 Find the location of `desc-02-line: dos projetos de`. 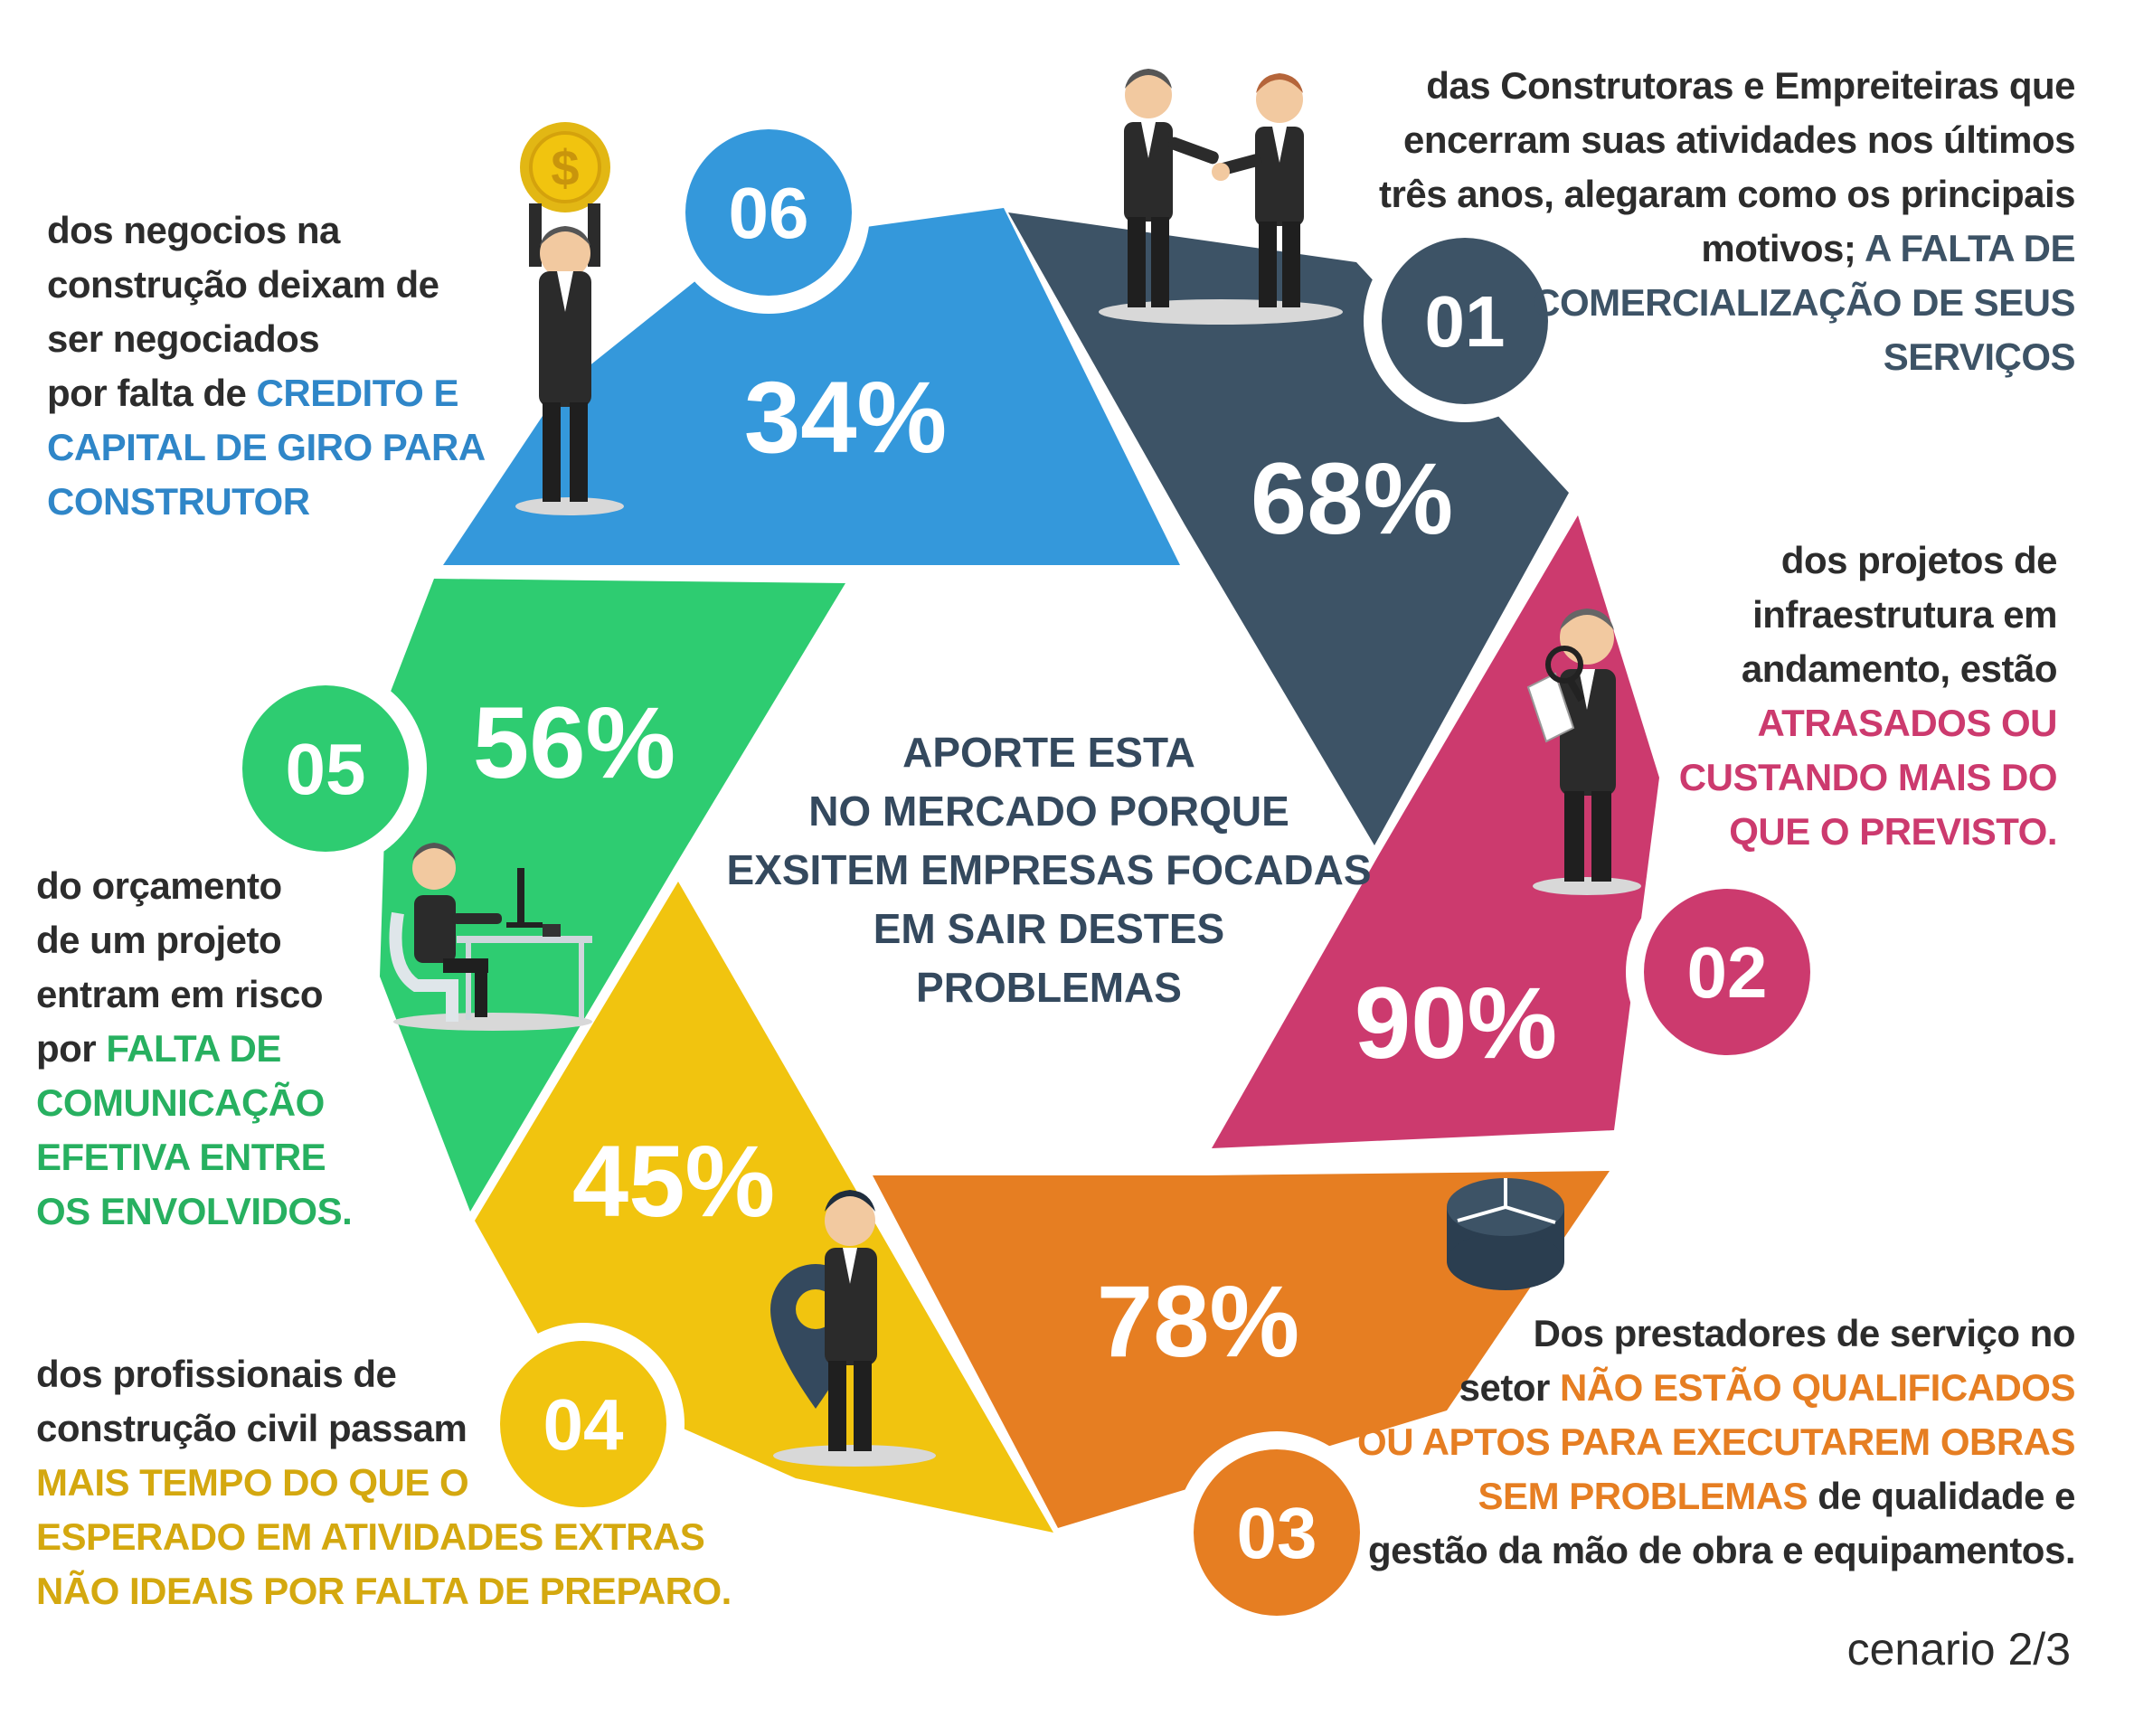

desc-02-line: dos projetos de is located at coordinates (1919, 560).